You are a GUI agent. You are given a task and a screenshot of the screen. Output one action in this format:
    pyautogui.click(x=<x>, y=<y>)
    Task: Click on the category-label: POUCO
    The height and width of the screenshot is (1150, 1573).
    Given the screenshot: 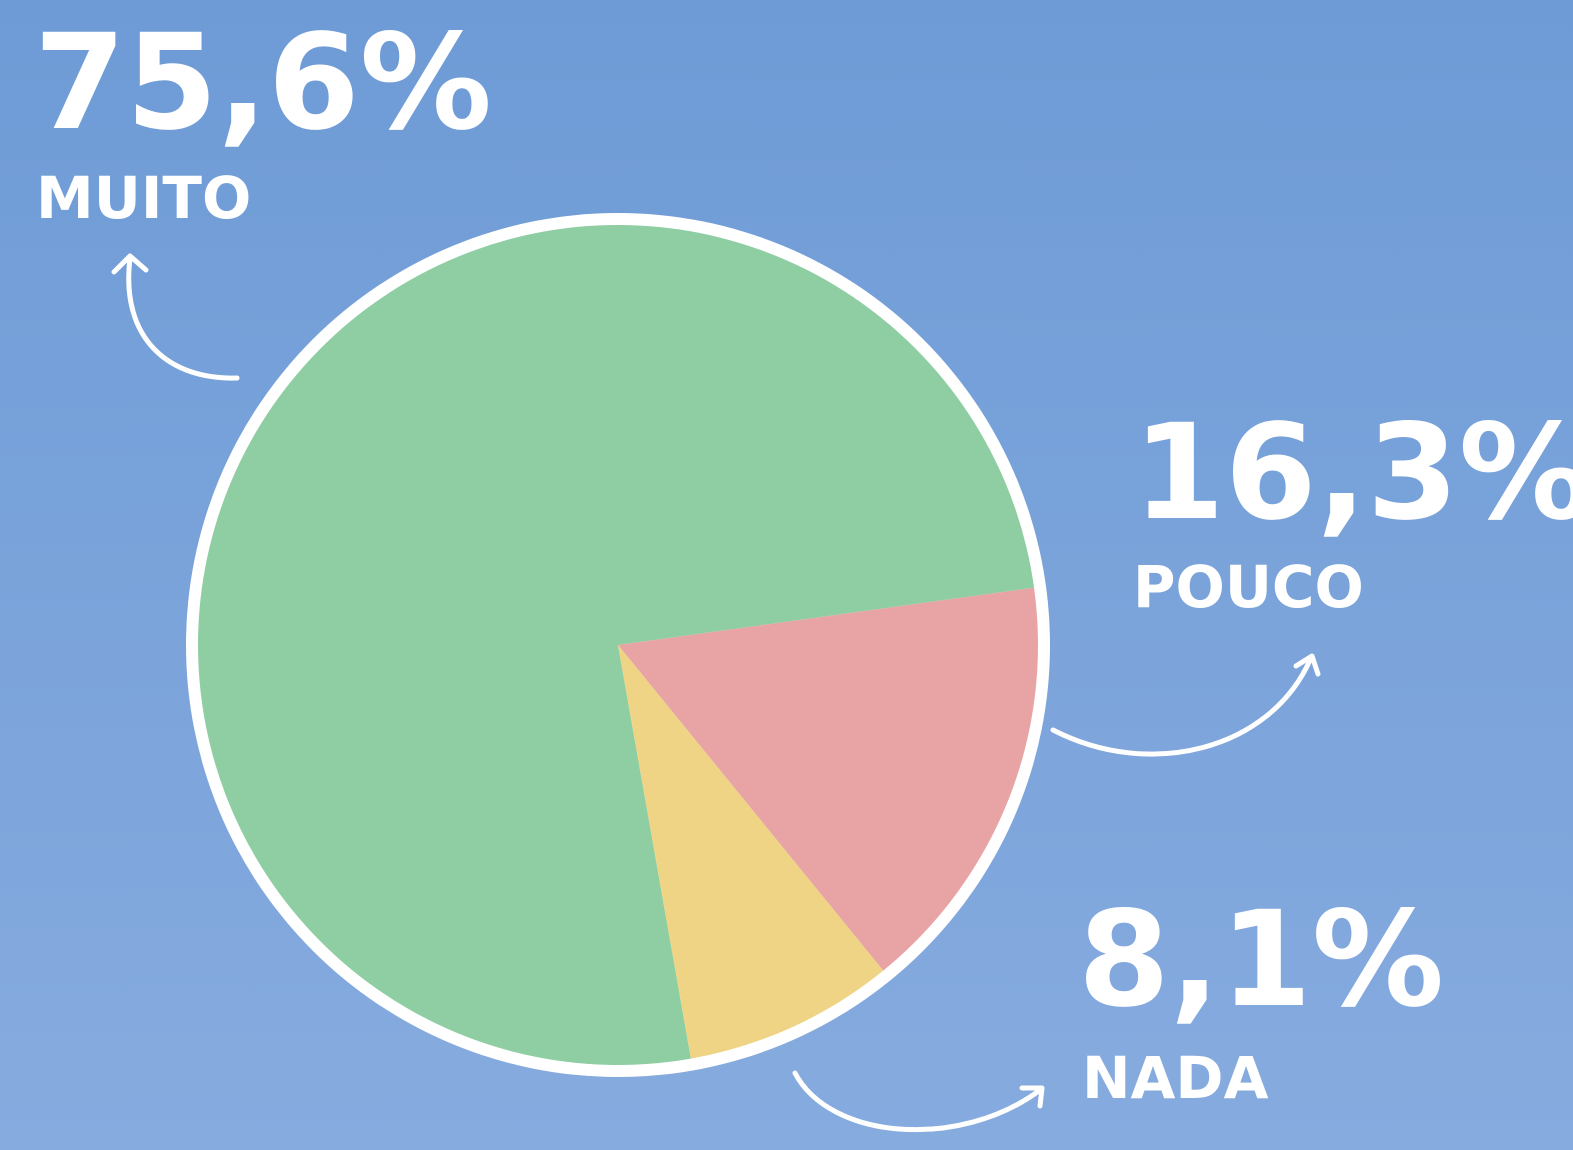 What is the action you would take?
    pyautogui.click(x=1248, y=587)
    